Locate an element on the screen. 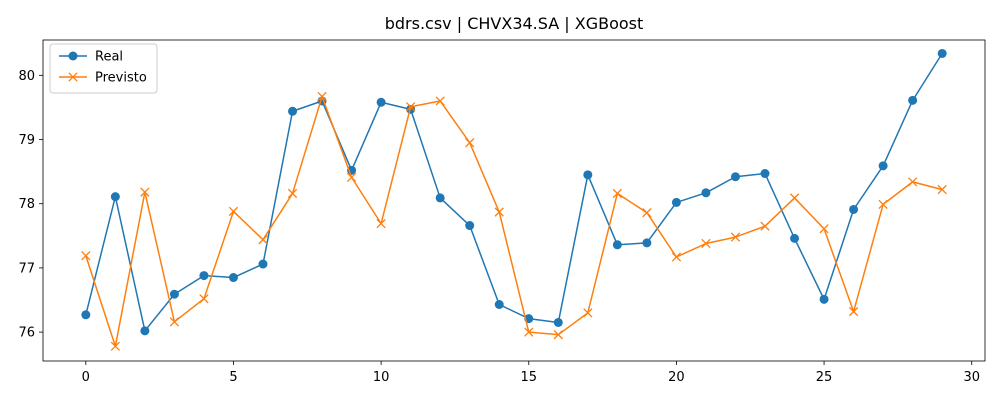 This screenshot has height=400, width=1000. x-tick-label: 30 is located at coordinates (971, 377).